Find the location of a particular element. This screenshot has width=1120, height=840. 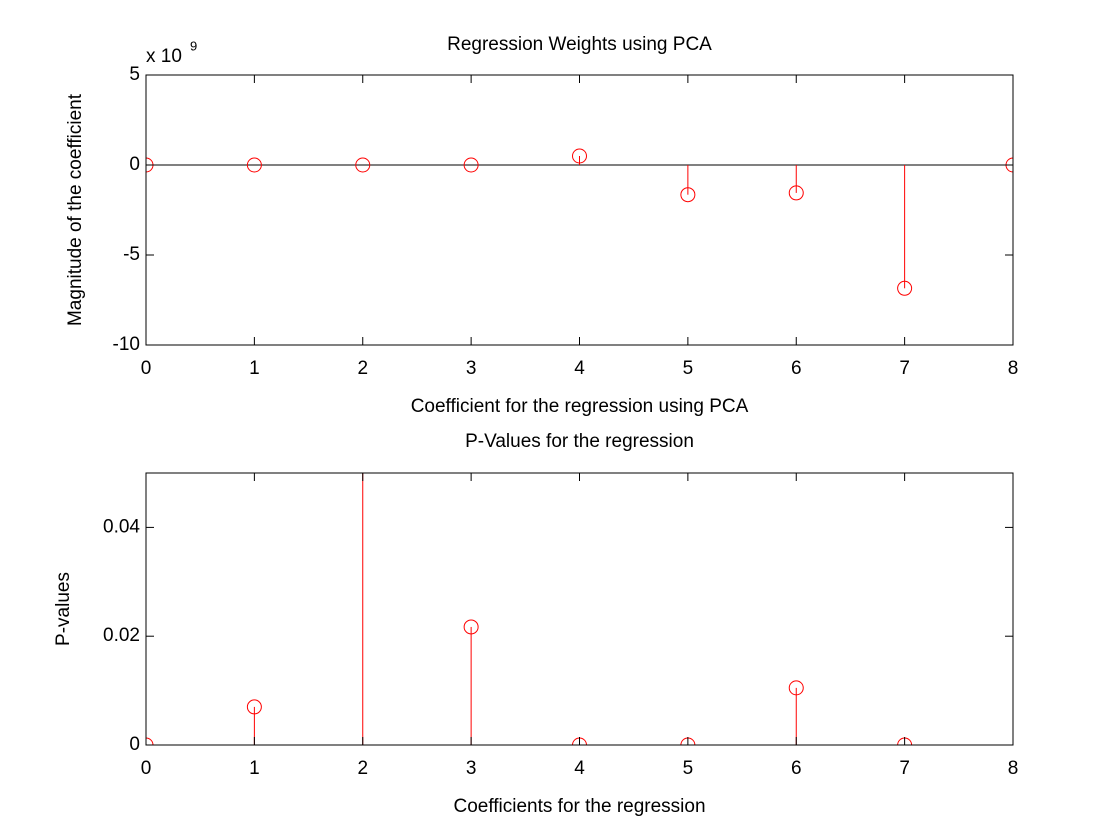

y-tick-label: -10 is located at coordinates (126, 344).